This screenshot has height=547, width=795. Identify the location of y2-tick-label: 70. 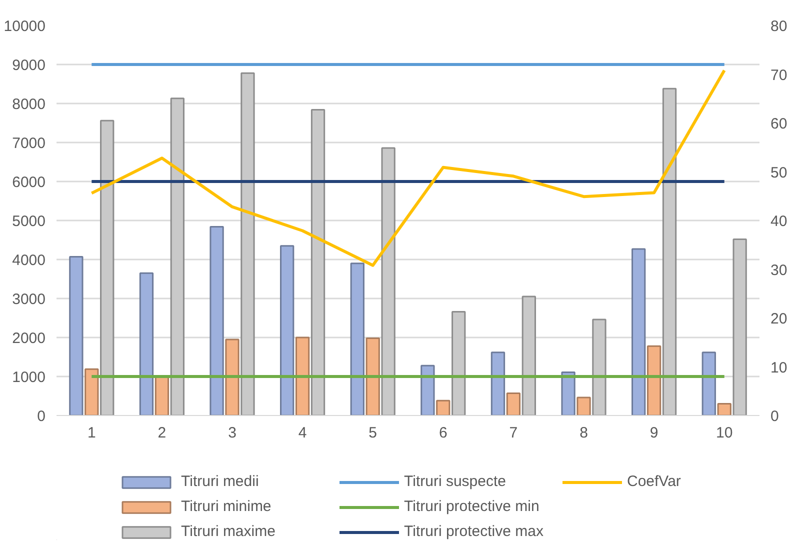
(779, 75).